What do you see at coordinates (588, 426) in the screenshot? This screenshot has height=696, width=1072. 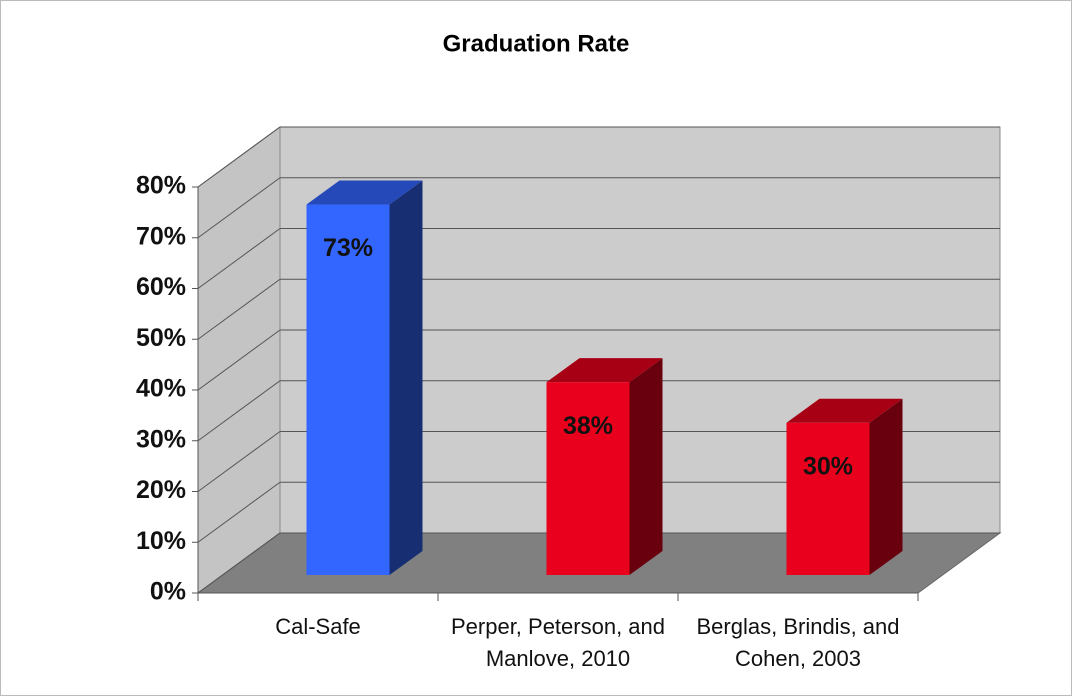 I see `value-label: 38%` at bounding box center [588, 426].